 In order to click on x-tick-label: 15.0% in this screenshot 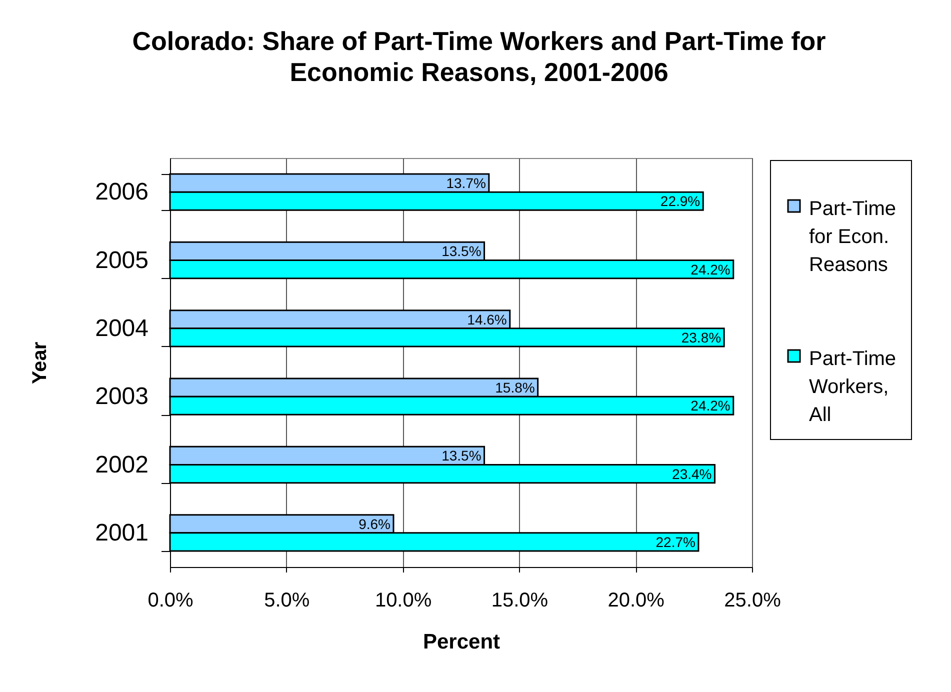, I will do `click(519, 601)`.